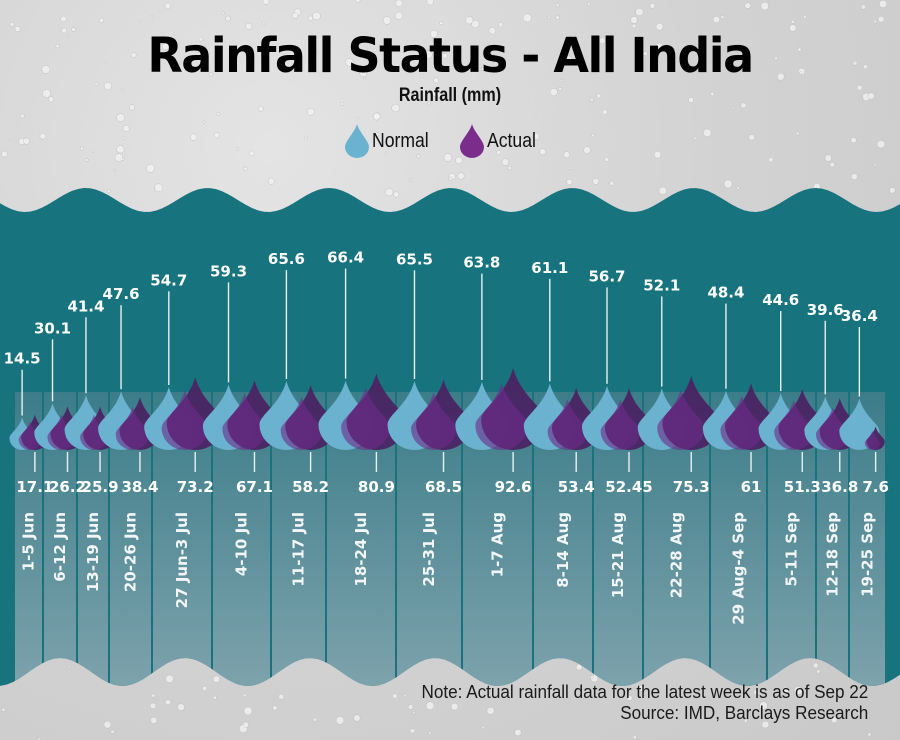 The height and width of the screenshot is (740, 900). I want to click on week-label: 20-26 Jun, so click(131, 552).